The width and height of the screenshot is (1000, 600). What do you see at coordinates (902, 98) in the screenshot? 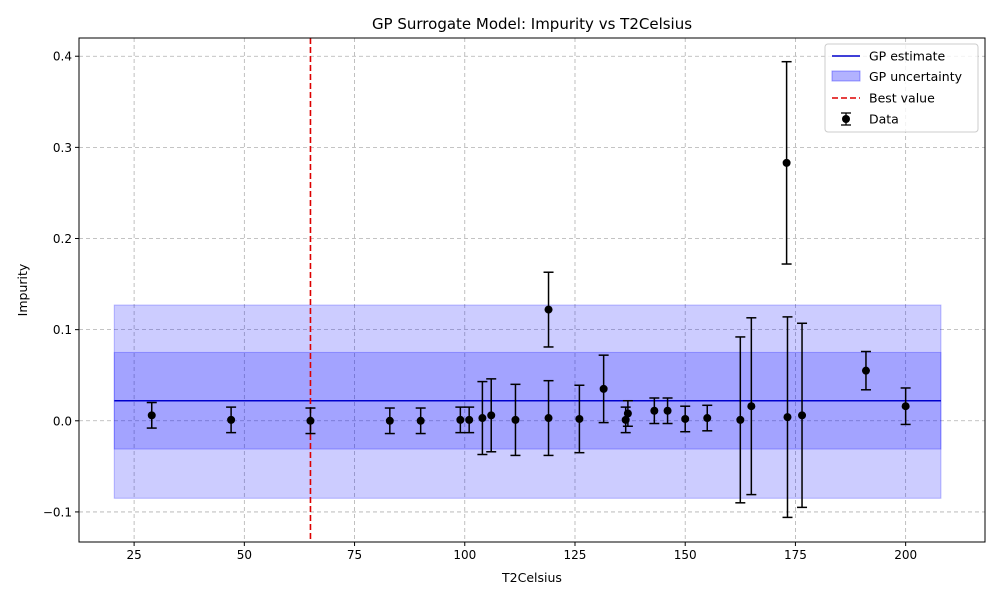
I see `legend-best-value-label: Best value` at bounding box center [902, 98].